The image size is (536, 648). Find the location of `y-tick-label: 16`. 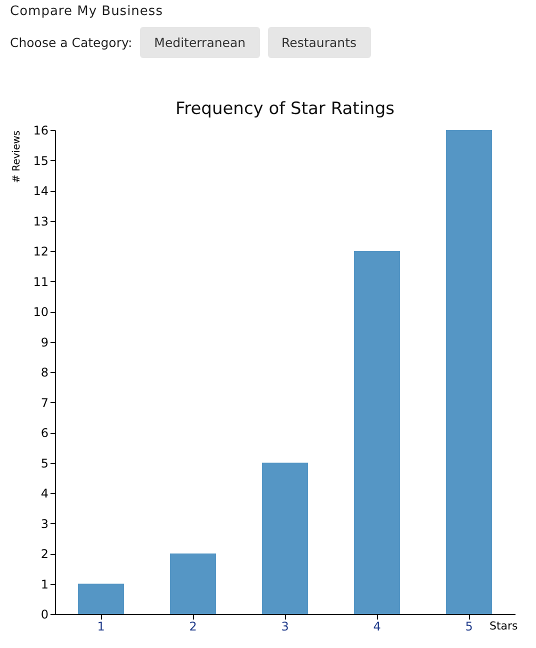

y-tick-label: 16 is located at coordinates (40, 131).